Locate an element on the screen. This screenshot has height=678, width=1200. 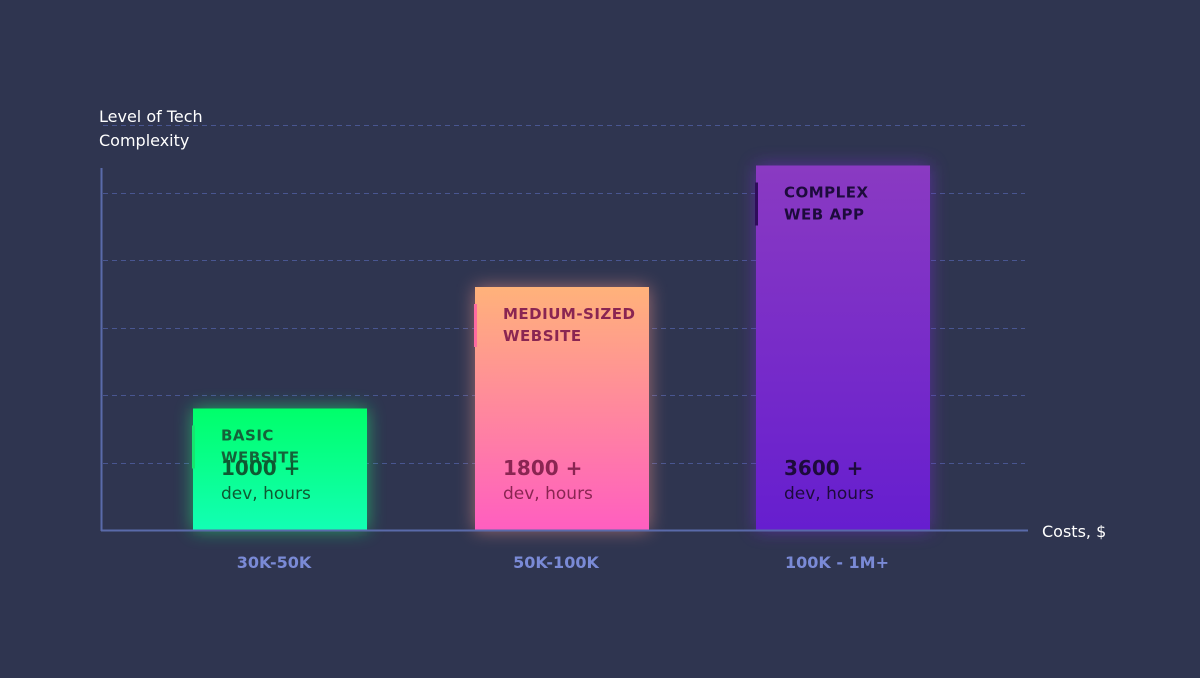
bar-title-line: WEB APP is located at coordinates (824, 215).